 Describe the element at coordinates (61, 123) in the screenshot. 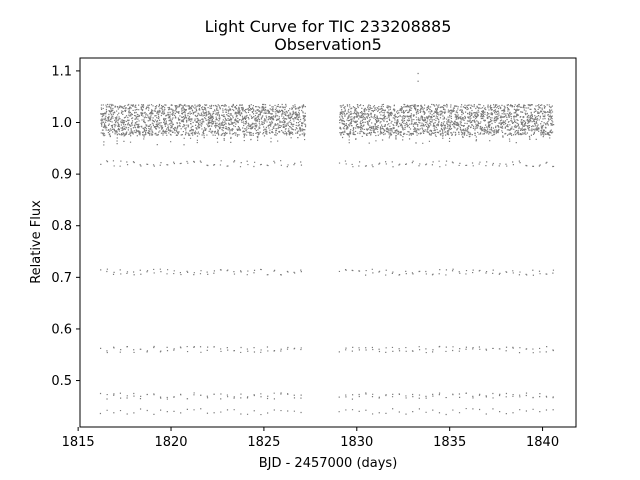

I see `y-tick-label: 1.0` at that location.